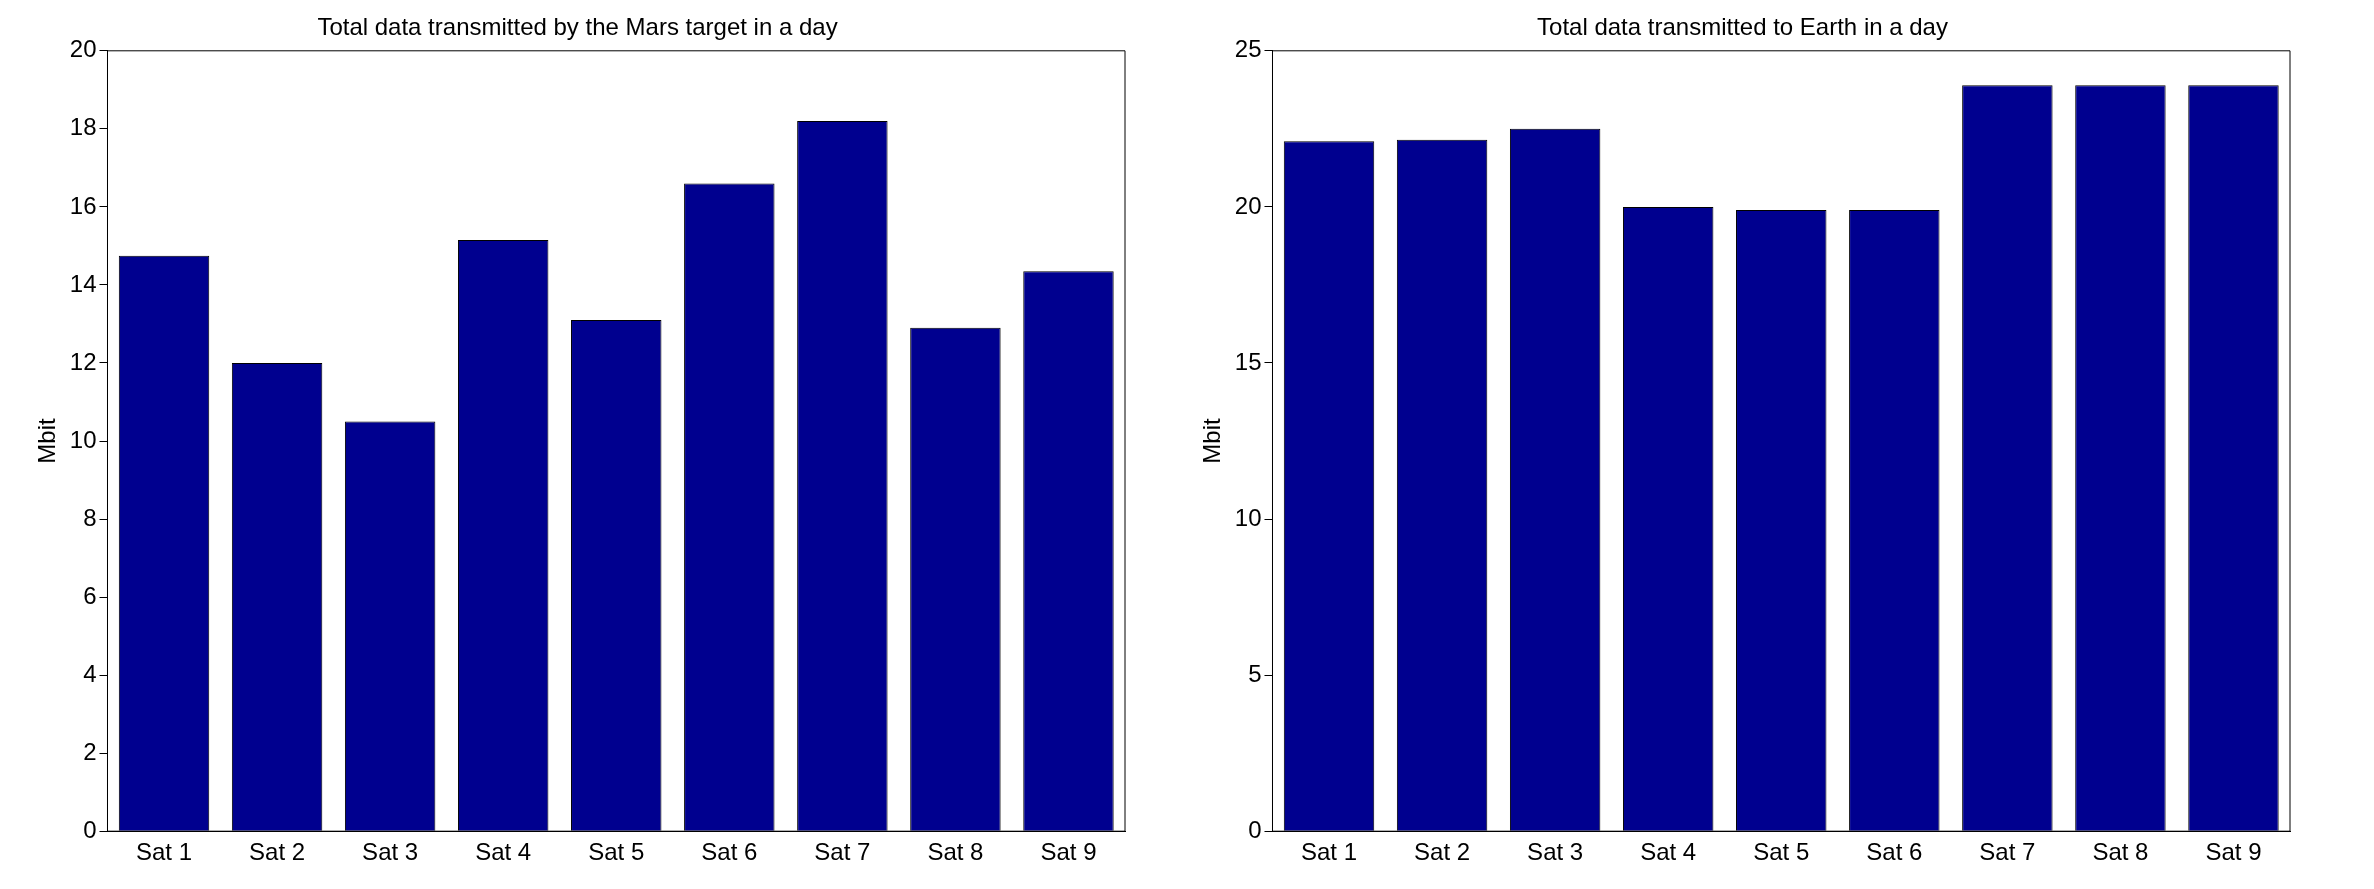 This screenshot has height=889, width=2374. Describe the element at coordinates (90, 673) in the screenshot. I see `y-tick-label: 4` at that location.